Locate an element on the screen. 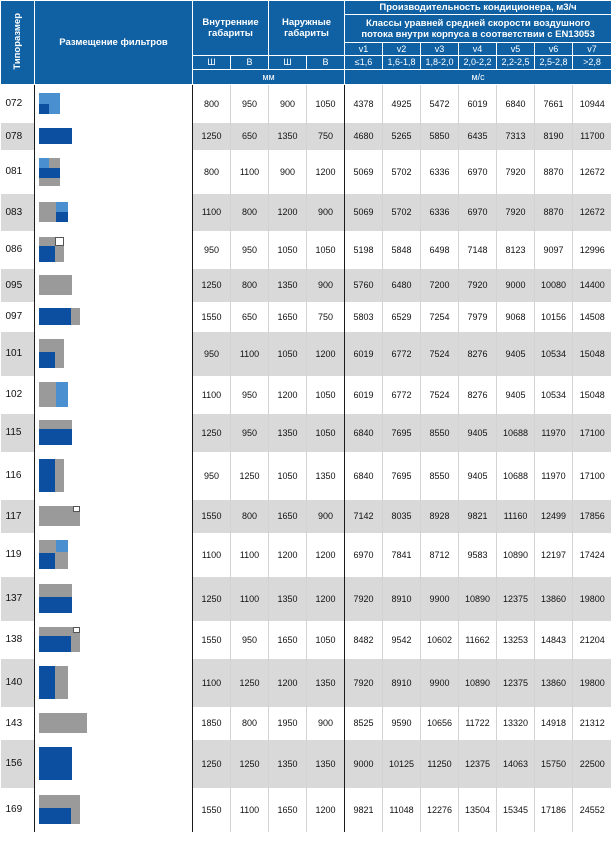  outer-height-header: В is located at coordinates (325, 62).